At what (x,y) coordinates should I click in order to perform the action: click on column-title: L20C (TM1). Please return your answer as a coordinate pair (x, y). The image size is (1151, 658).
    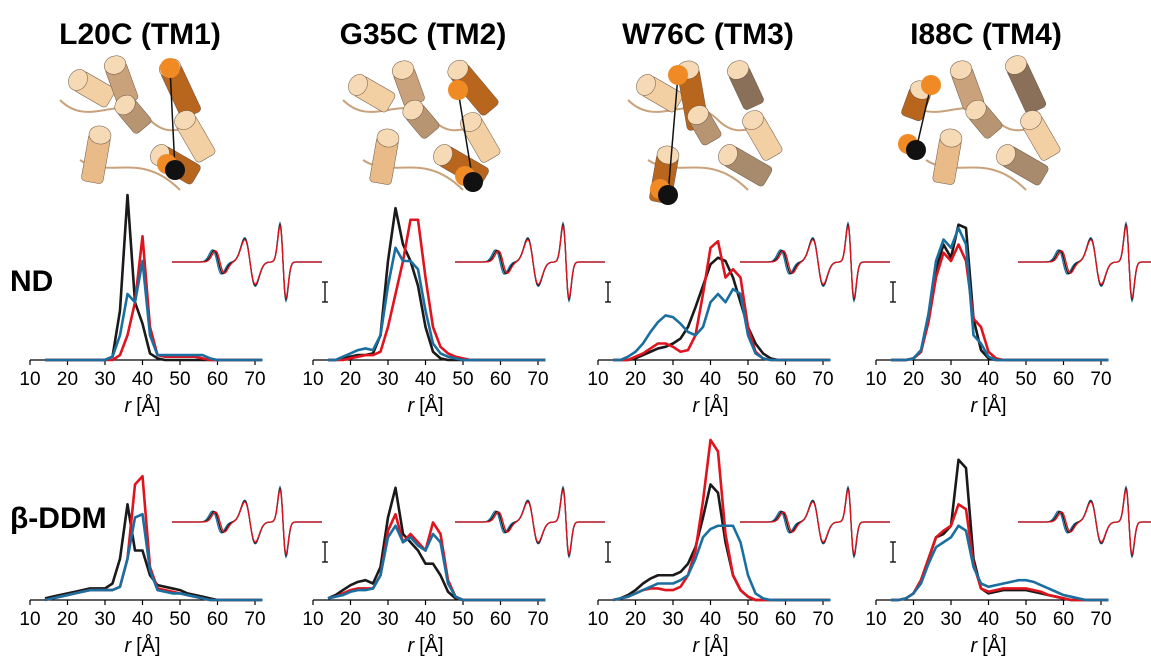
    Looking at the image, I should click on (140, 34).